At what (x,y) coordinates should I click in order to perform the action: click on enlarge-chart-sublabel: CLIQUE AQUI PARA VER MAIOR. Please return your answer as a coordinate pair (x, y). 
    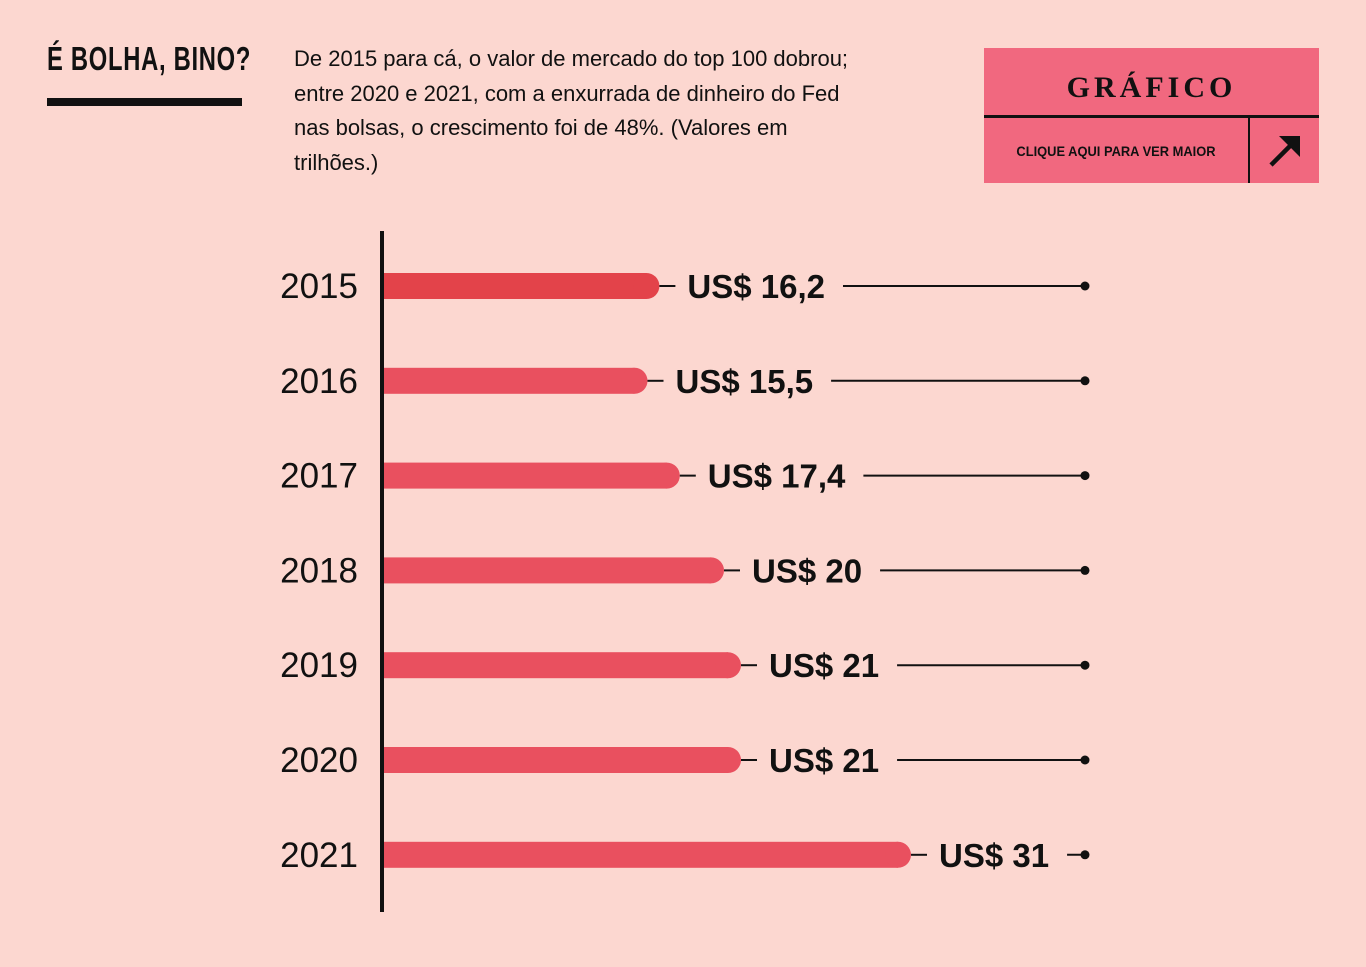
    Looking at the image, I should click on (1116, 150).